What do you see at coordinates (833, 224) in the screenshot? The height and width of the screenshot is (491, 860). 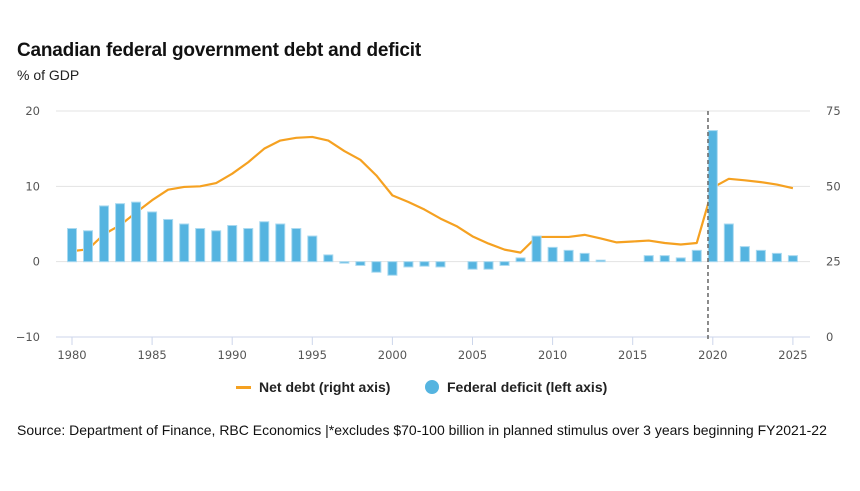 I see `right-axis: 75 50 25 0` at bounding box center [833, 224].